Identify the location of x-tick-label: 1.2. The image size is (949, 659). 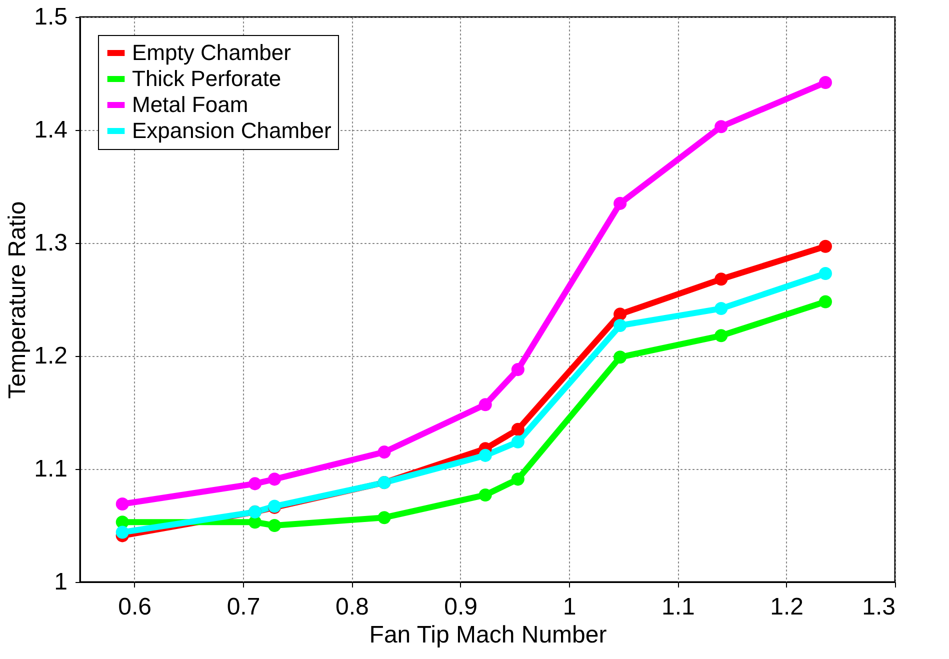
(787, 607).